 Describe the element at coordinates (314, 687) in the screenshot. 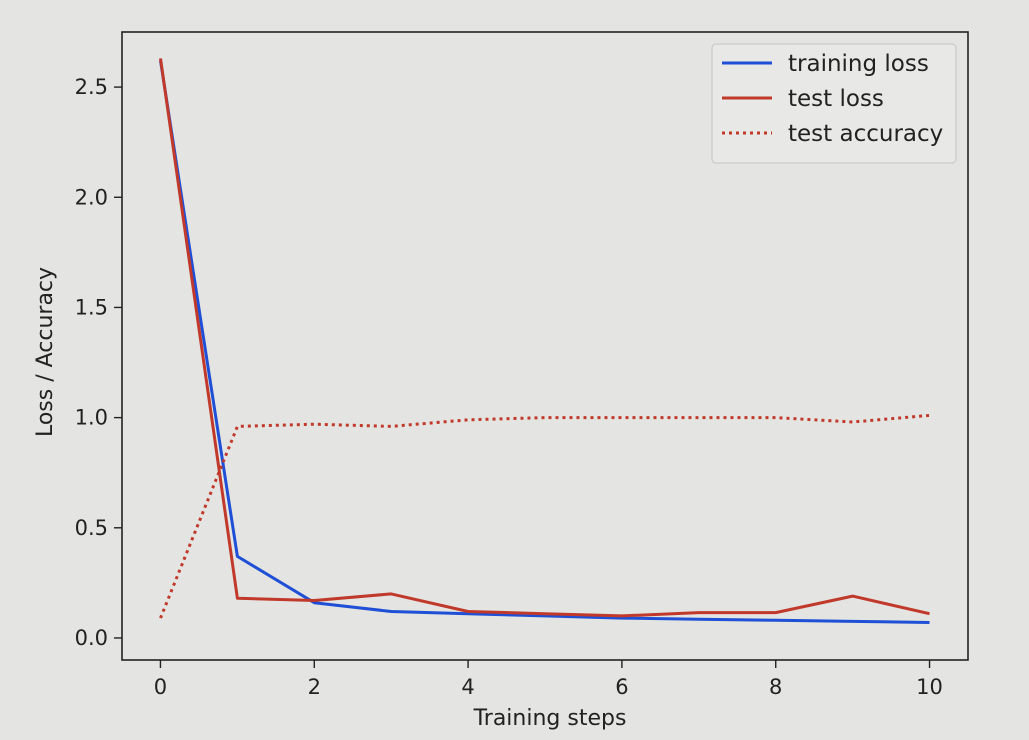

I see `x-tick-label: 2` at that location.